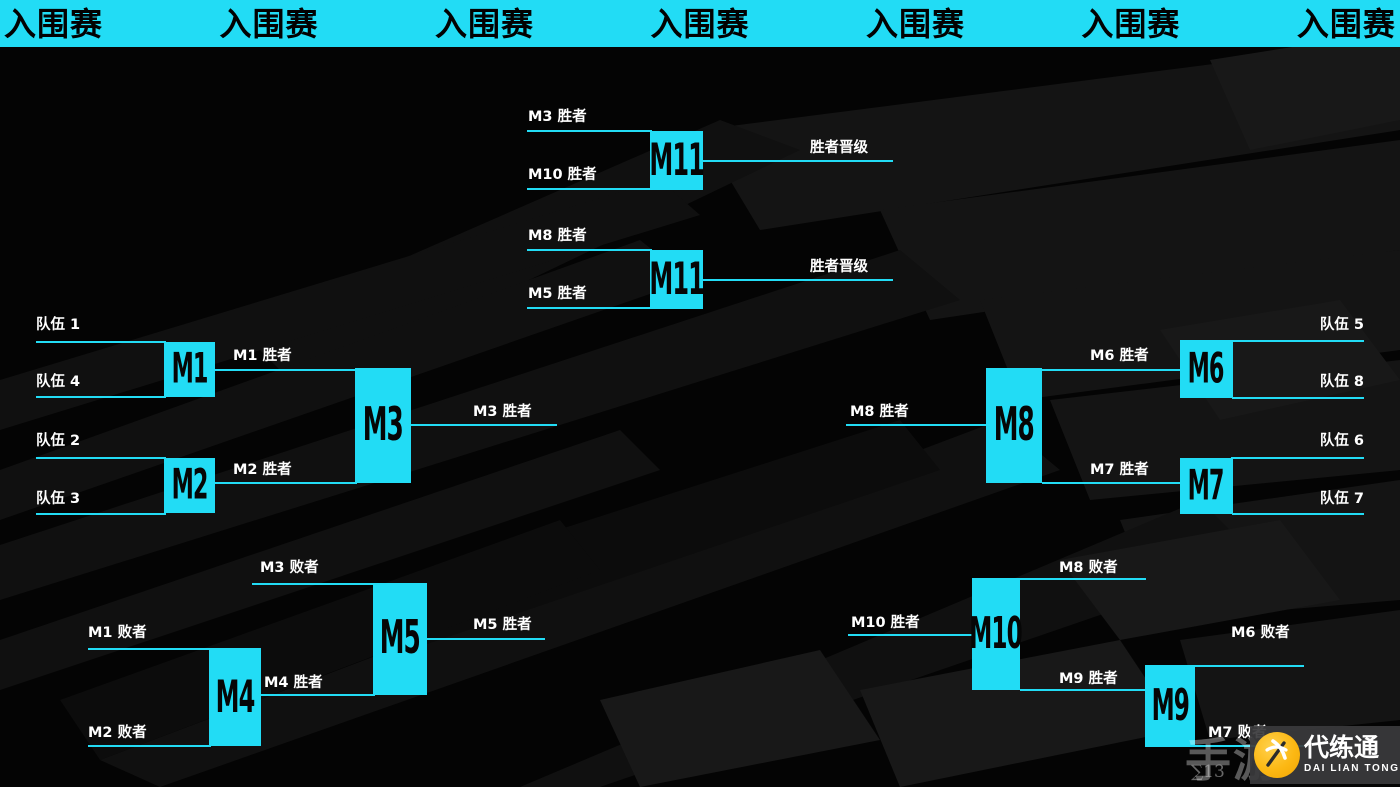 The height and width of the screenshot is (787, 1400). What do you see at coordinates (502, 625) in the screenshot?
I see `label-m5-winner-out: M5 胜者` at bounding box center [502, 625].